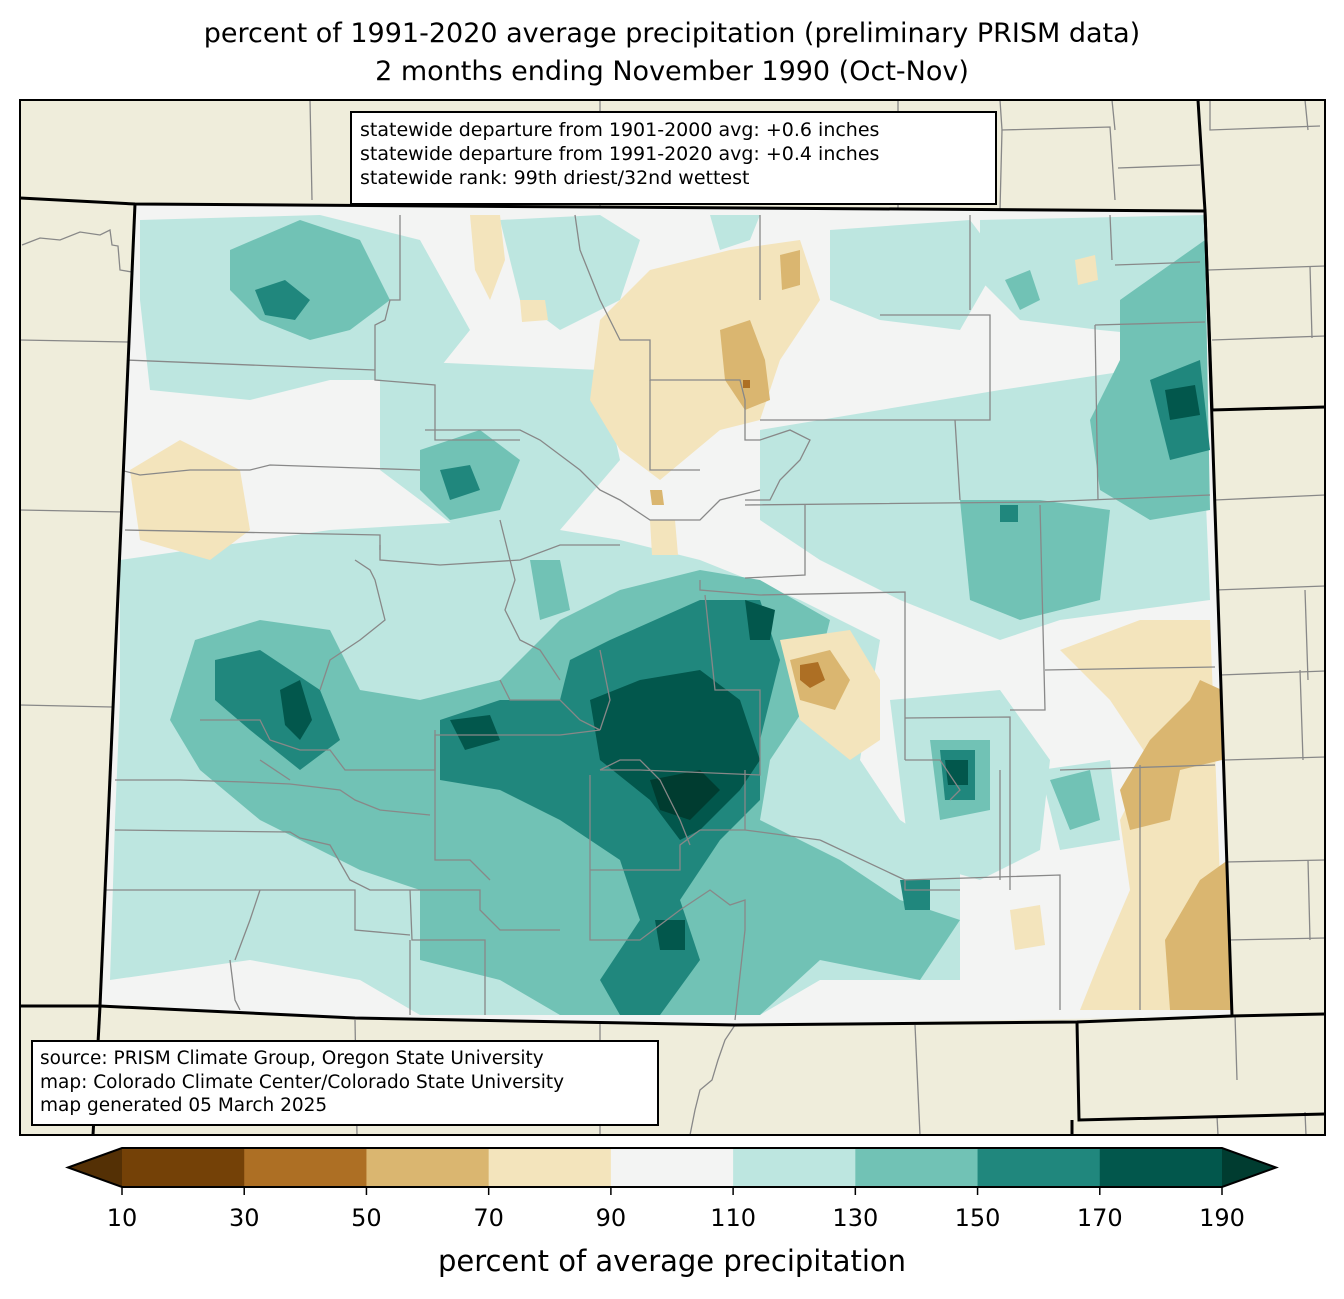  I want to click on colorbar-tick-label: 30, so click(244, 1218).